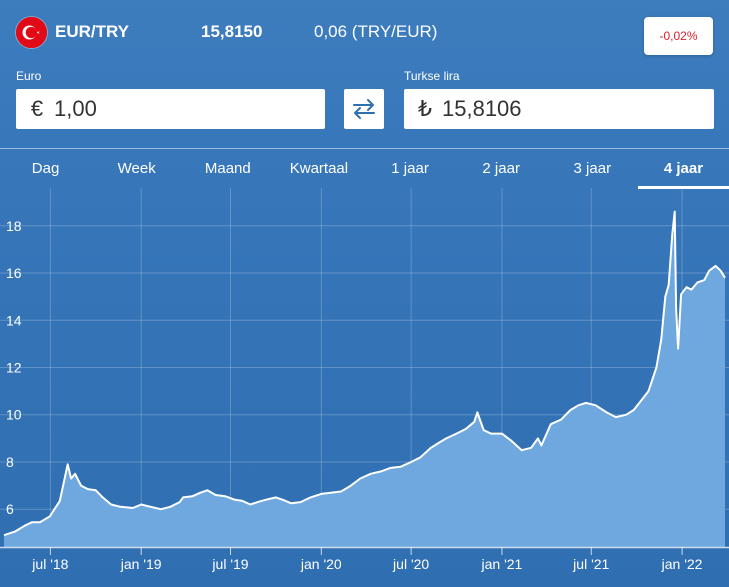 This screenshot has width=729, height=587. What do you see at coordinates (410, 168) in the screenshot?
I see `tab-1-jaar: 1 jaar` at bounding box center [410, 168].